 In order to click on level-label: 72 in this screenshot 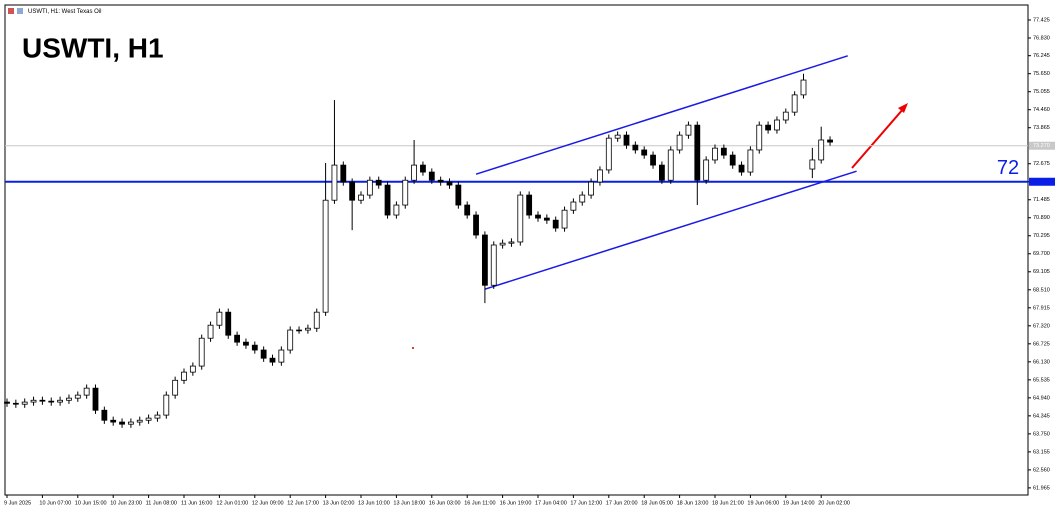, I will do `click(1008, 168)`.